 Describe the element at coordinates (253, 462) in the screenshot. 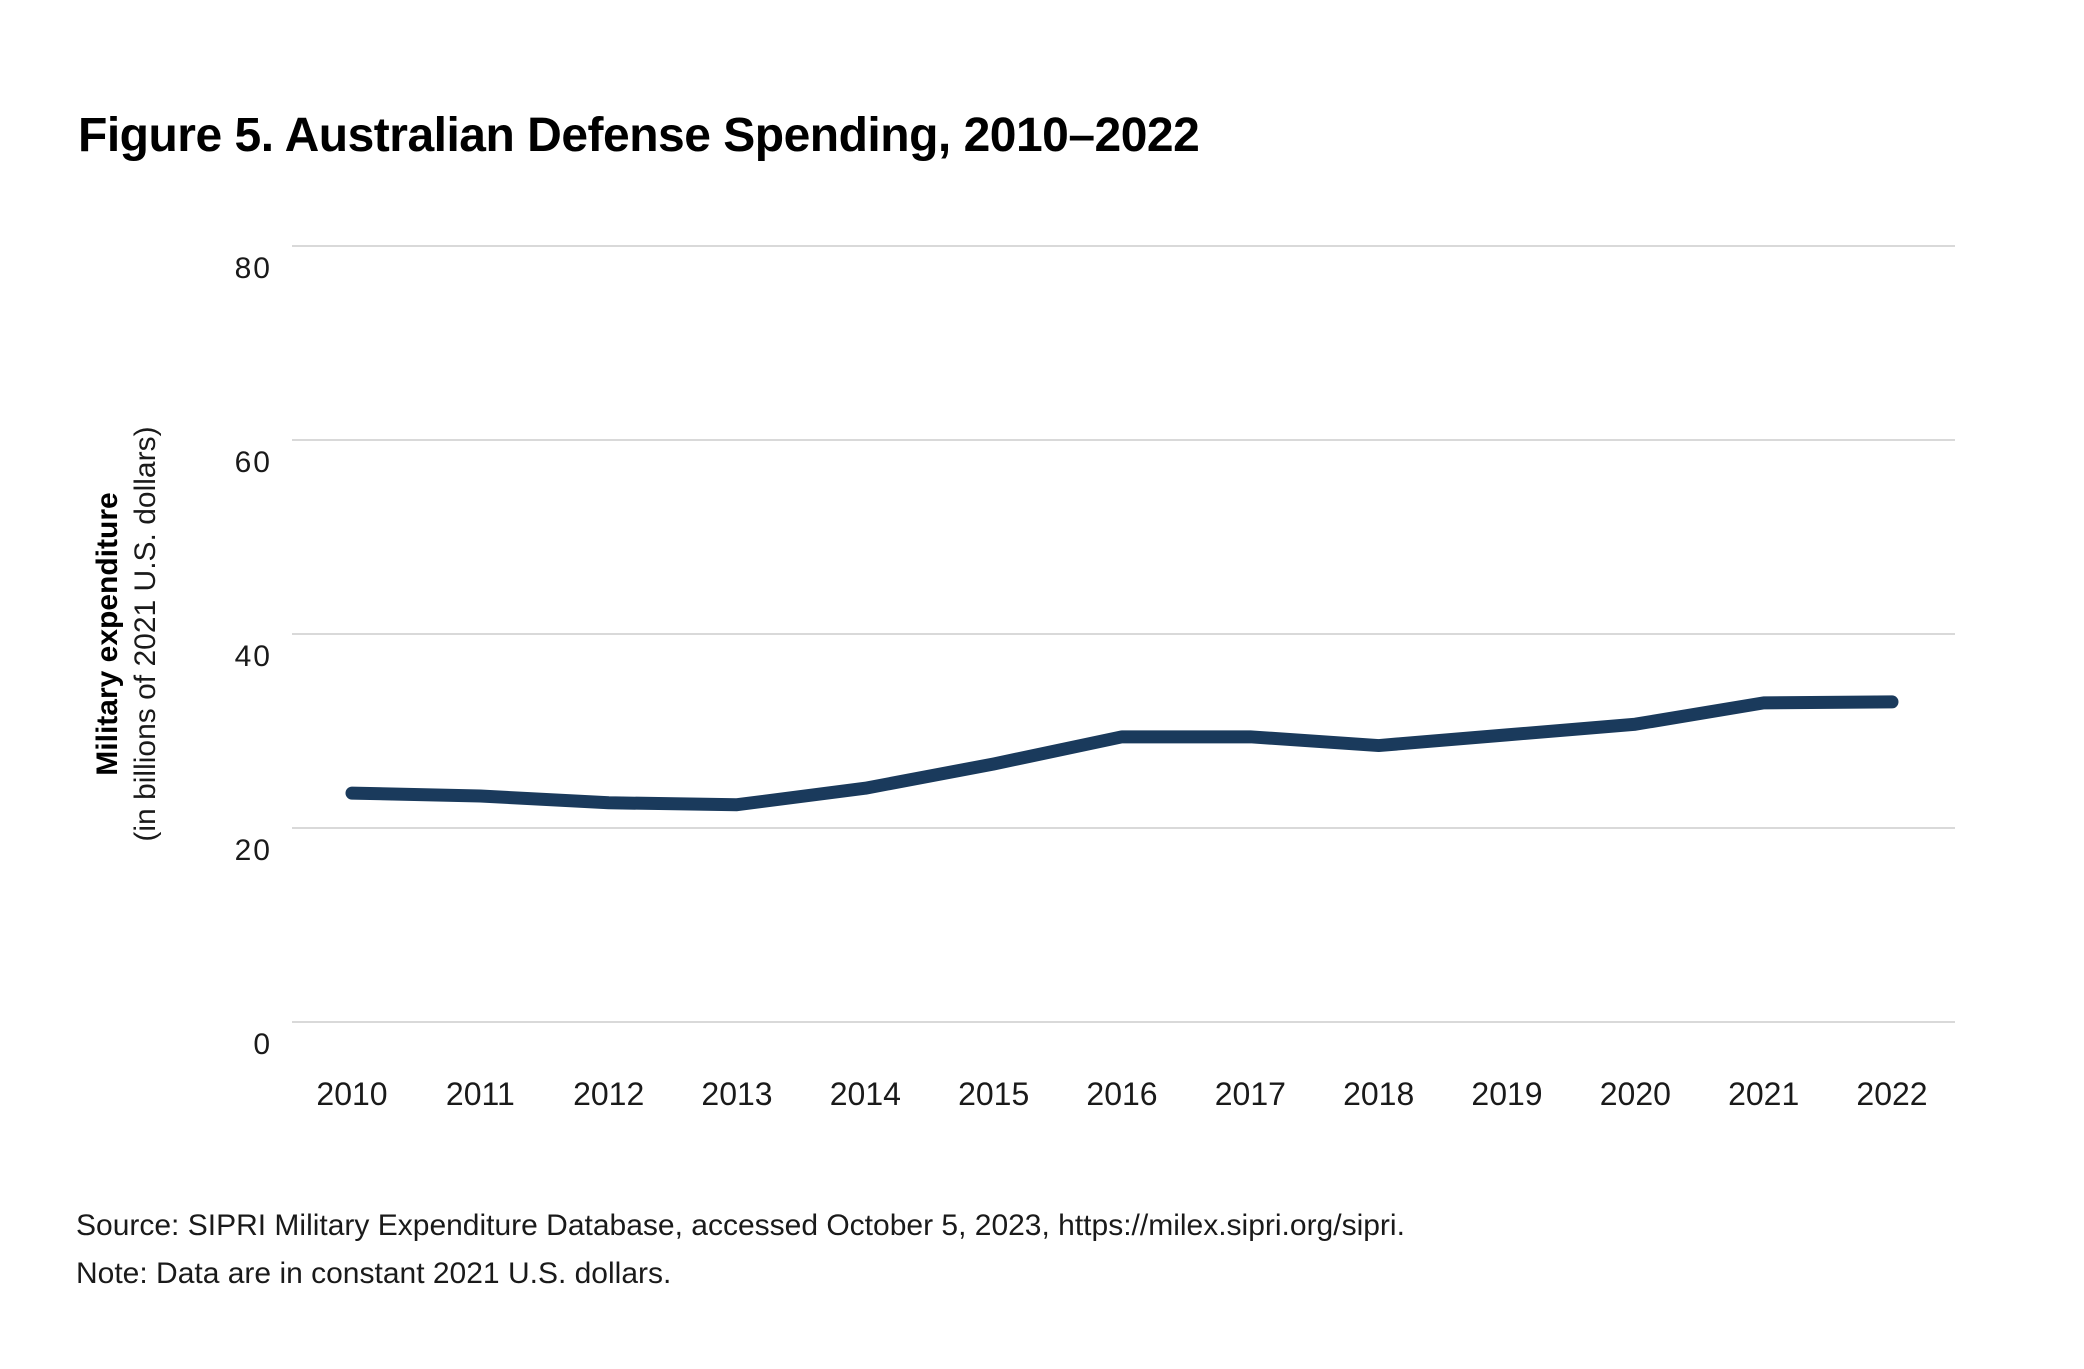

I see `y-tick-label-60: 60` at that location.